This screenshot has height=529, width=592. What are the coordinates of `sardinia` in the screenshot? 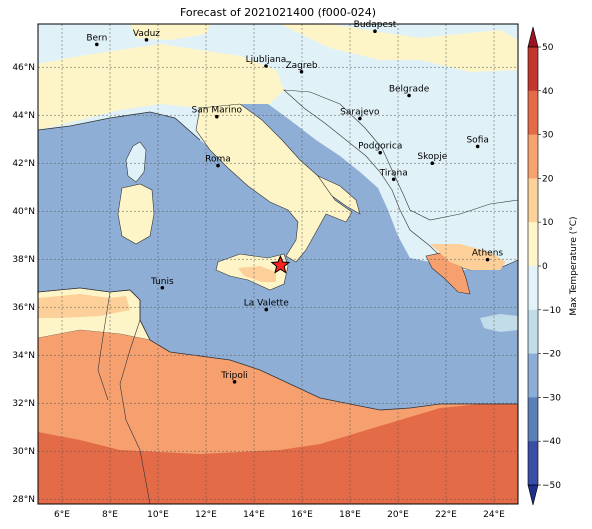 It's located at (136, 214).